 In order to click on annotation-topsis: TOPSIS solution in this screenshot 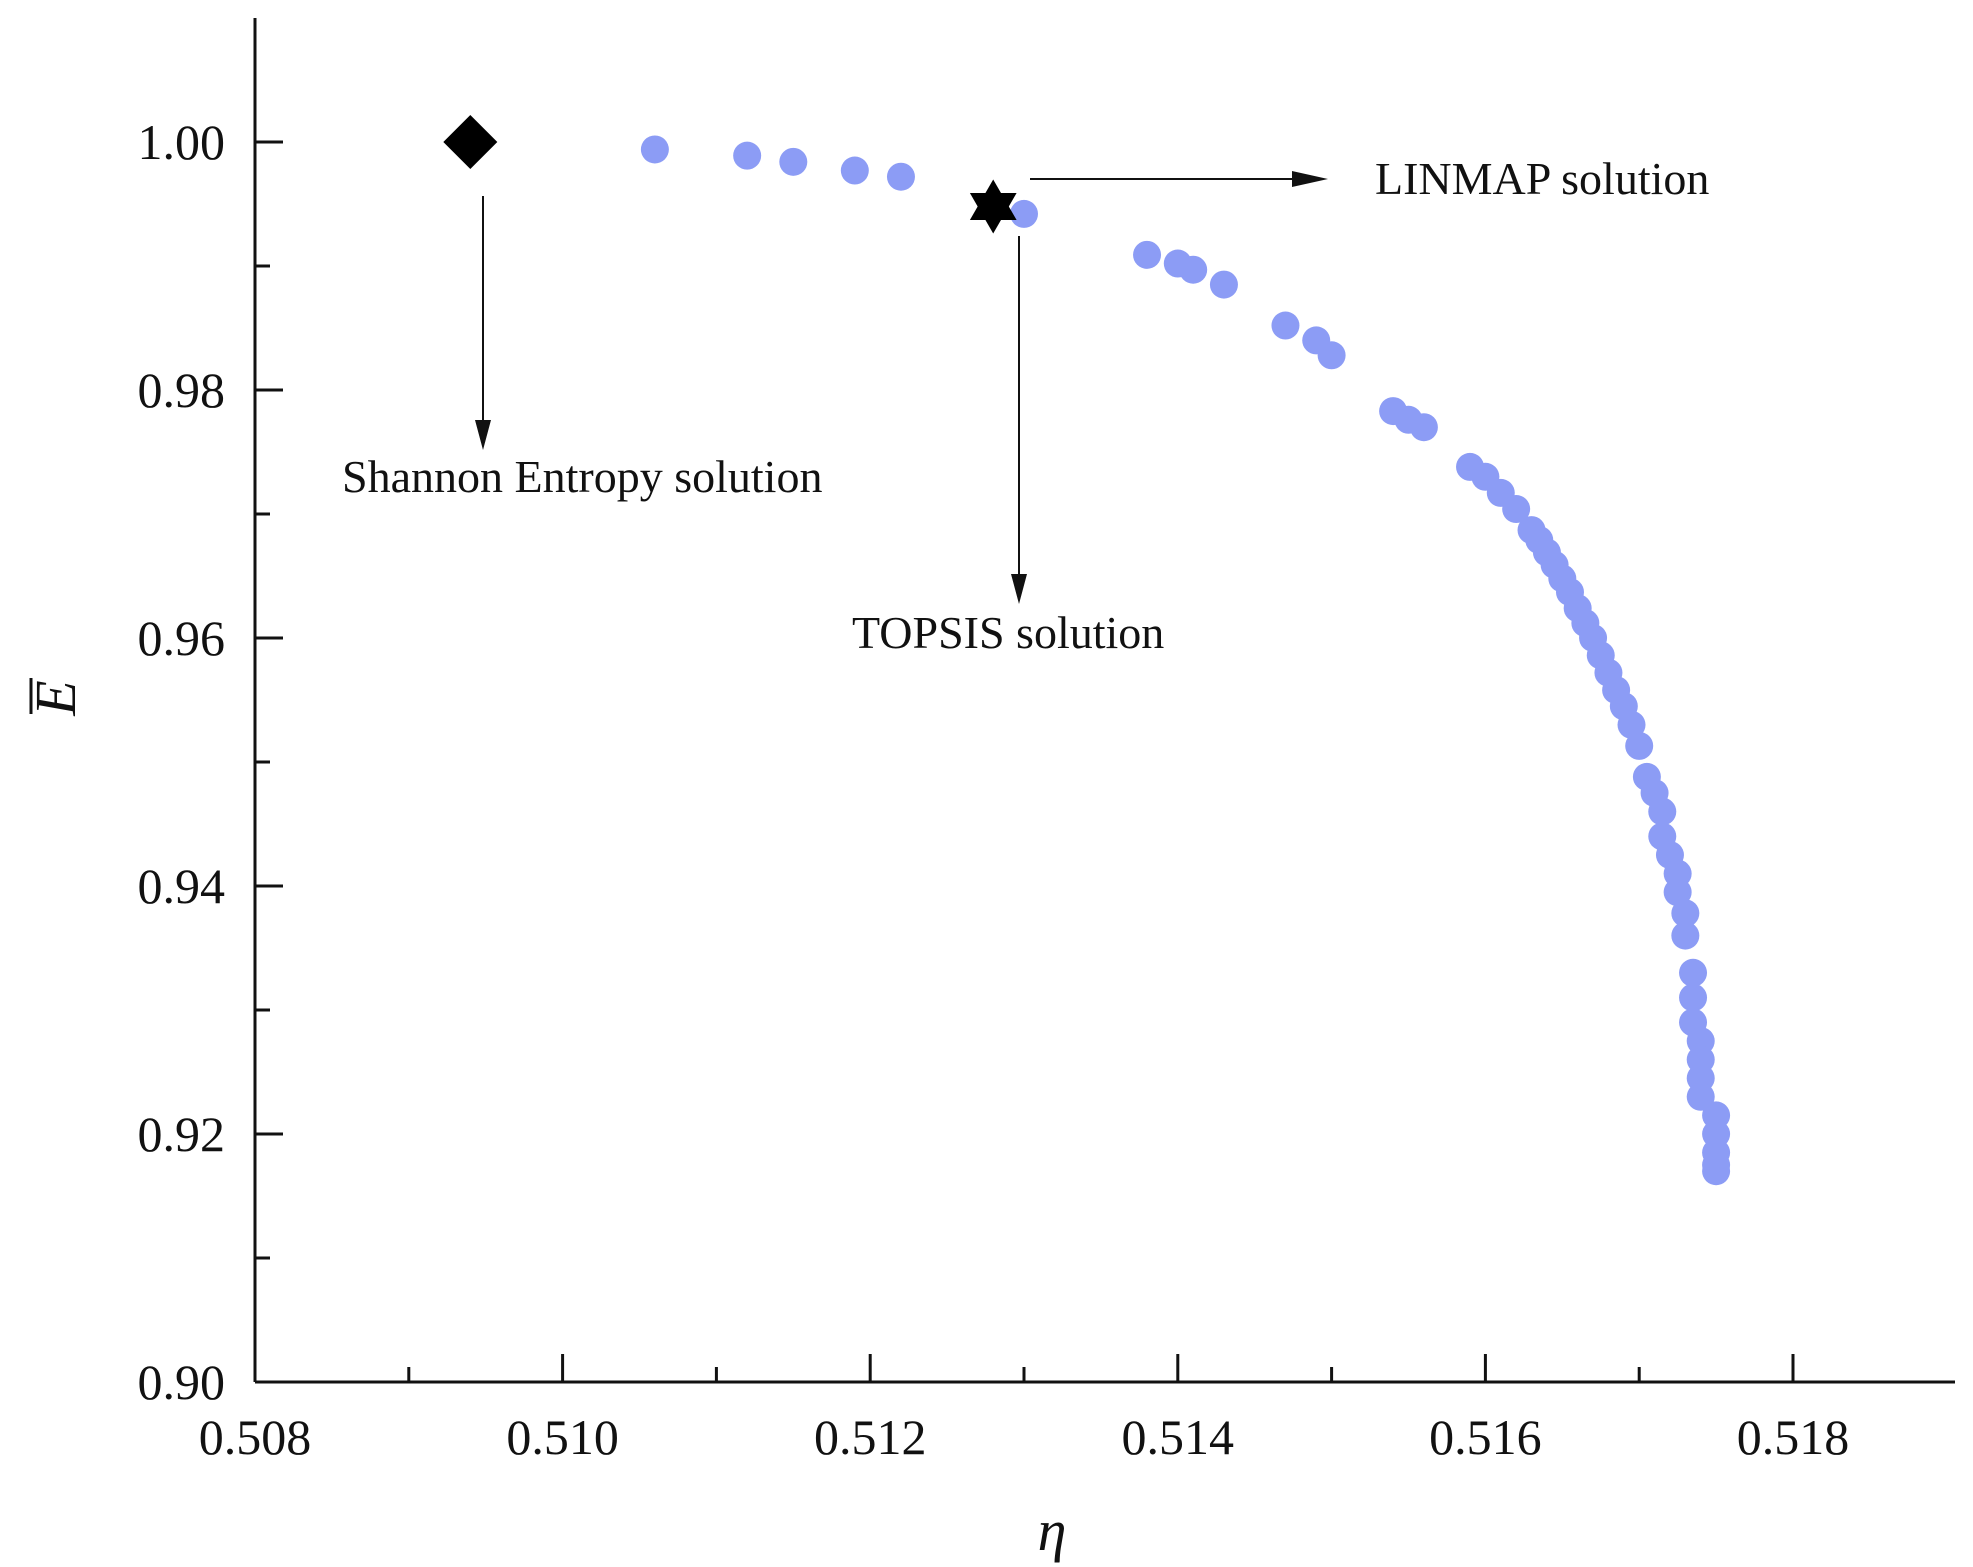, I will do `click(1008, 632)`.